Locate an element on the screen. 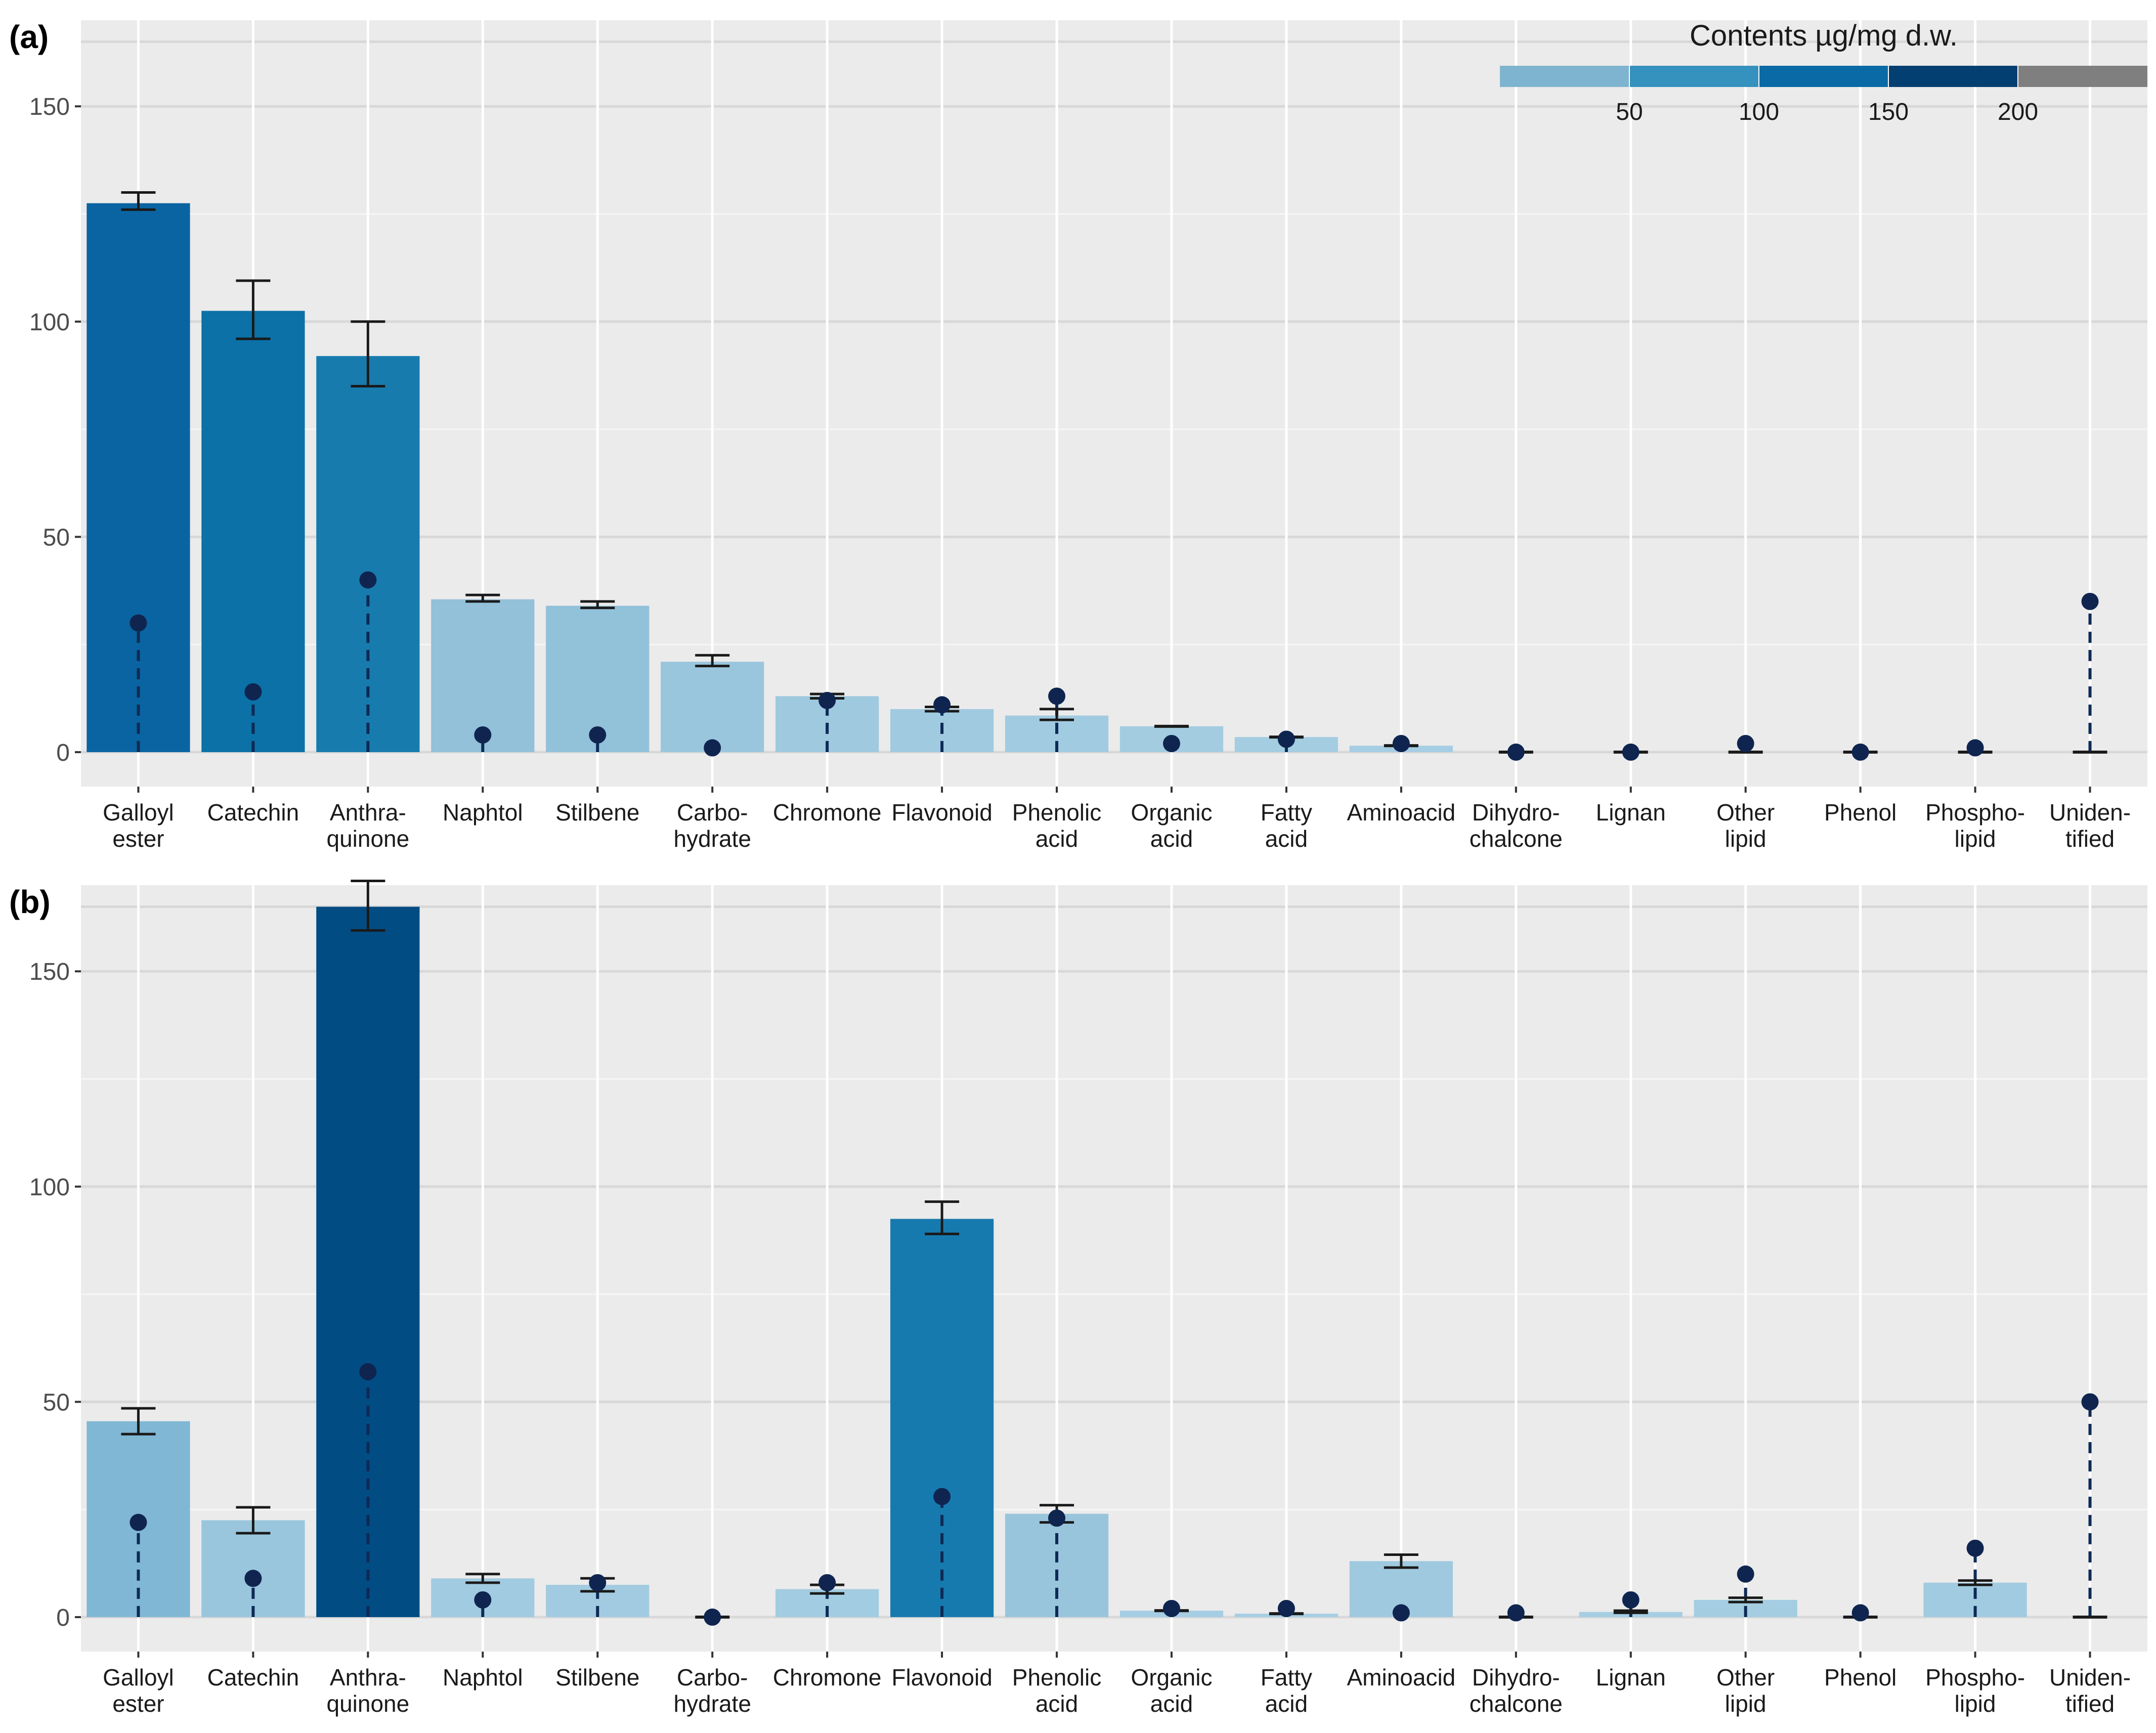  legend-tick-label: 150 is located at coordinates (1888, 112).